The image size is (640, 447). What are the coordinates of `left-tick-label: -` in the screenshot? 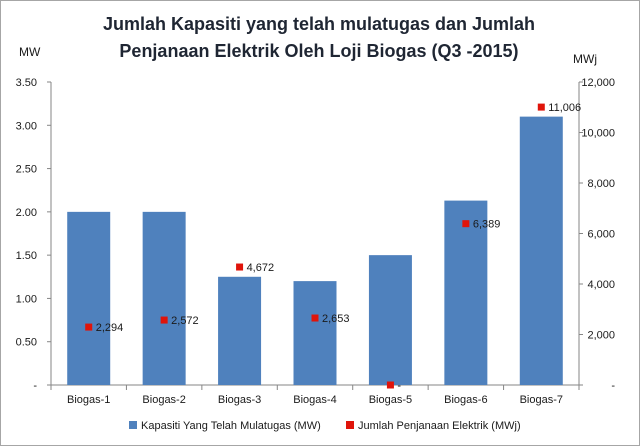 It's located at (35, 386).